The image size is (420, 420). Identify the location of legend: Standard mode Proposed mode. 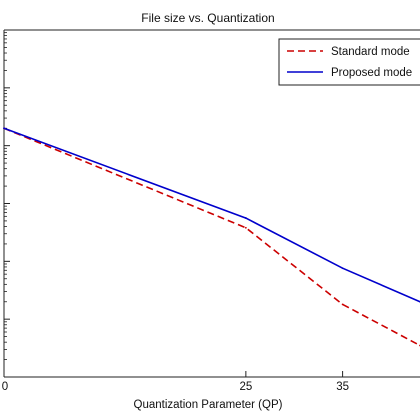
(349, 62).